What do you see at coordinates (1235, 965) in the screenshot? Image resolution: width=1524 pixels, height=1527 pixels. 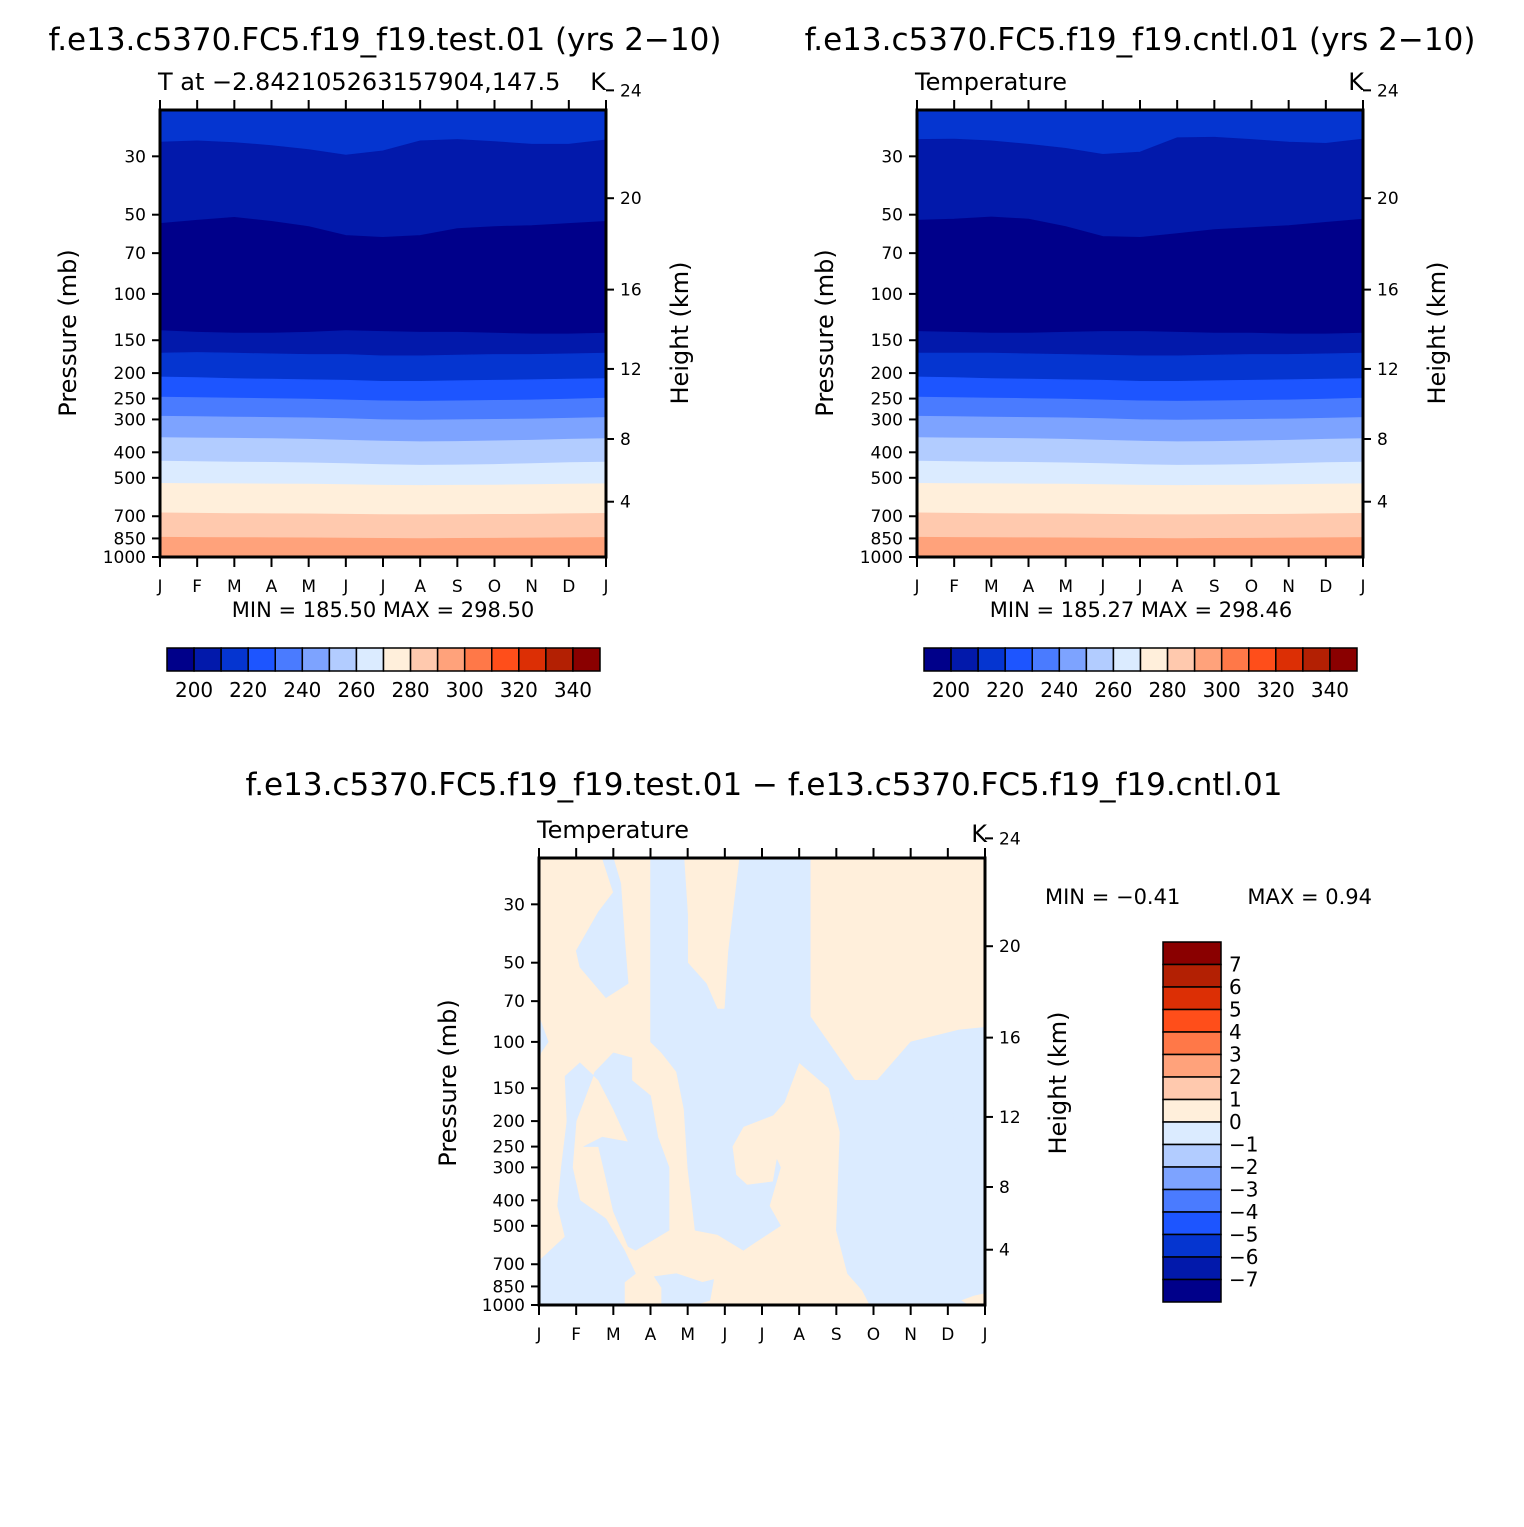 I see `colorbar-label: 7` at bounding box center [1235, 965].